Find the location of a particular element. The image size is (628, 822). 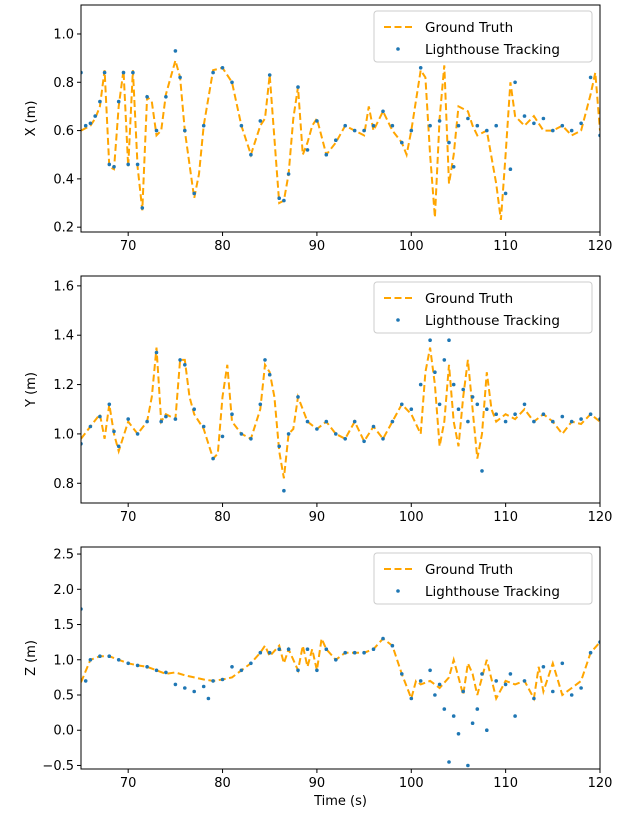

x-tick-label: 100 is located at coordinates (411, 783).